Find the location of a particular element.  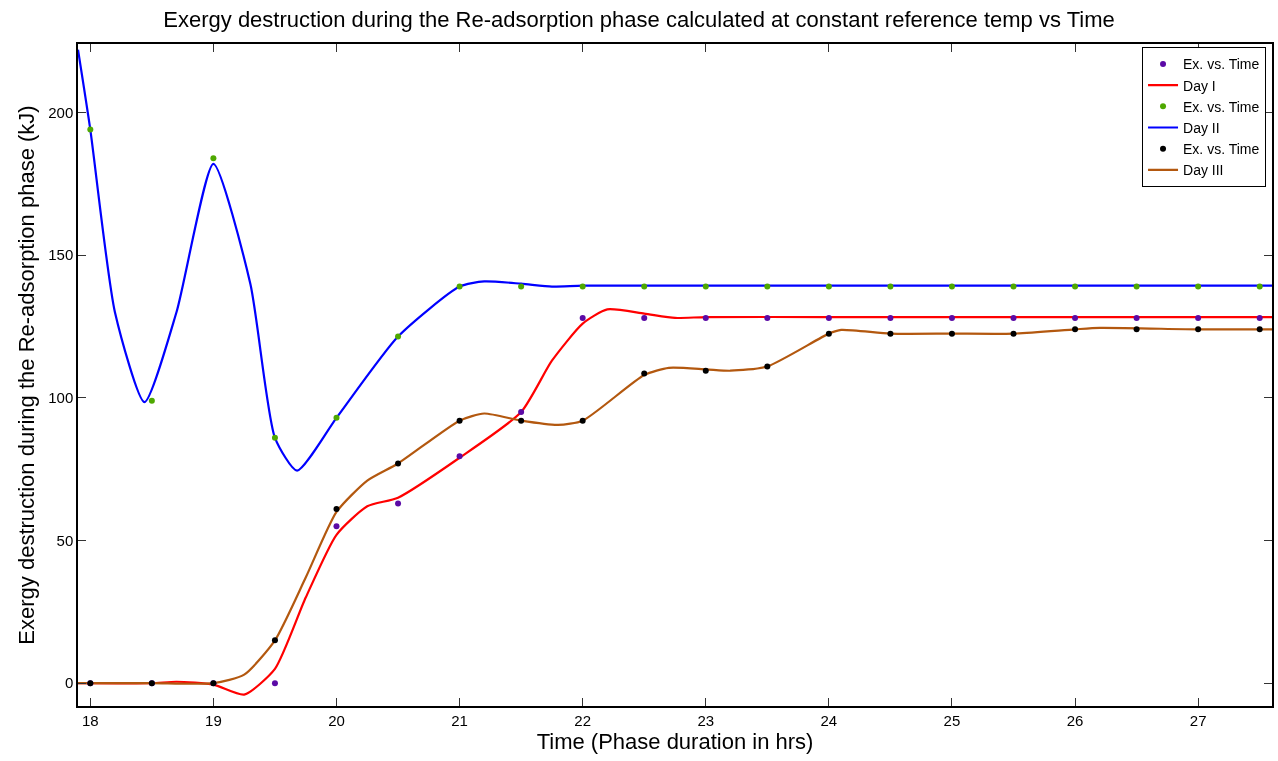

legend-label: Day I is located at coordinates (1199, 85).